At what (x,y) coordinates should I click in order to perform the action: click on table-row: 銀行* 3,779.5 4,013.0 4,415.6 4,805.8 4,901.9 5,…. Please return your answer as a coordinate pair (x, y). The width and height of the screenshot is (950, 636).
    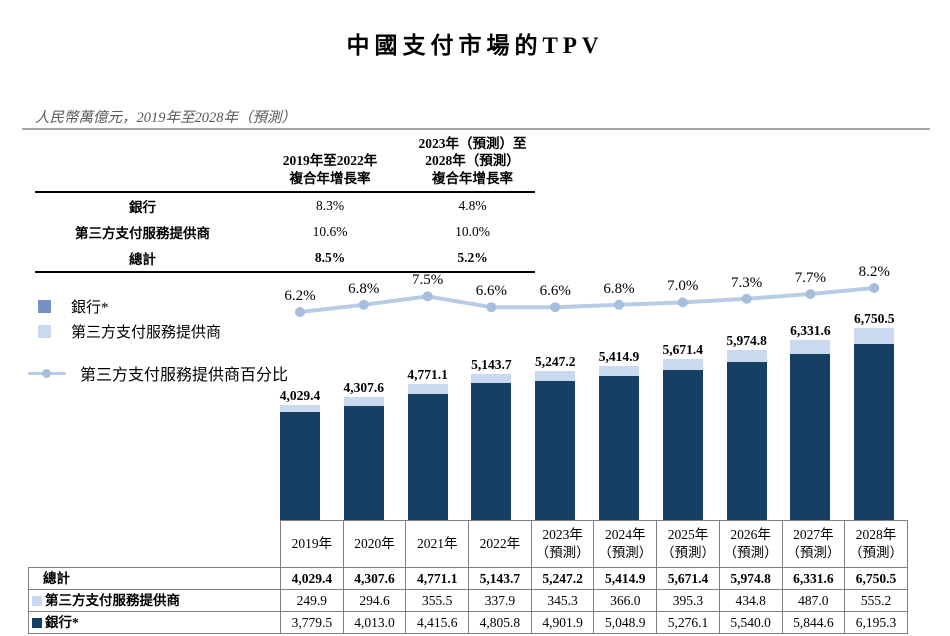
    Looking at the image, I should click on (468, 622).